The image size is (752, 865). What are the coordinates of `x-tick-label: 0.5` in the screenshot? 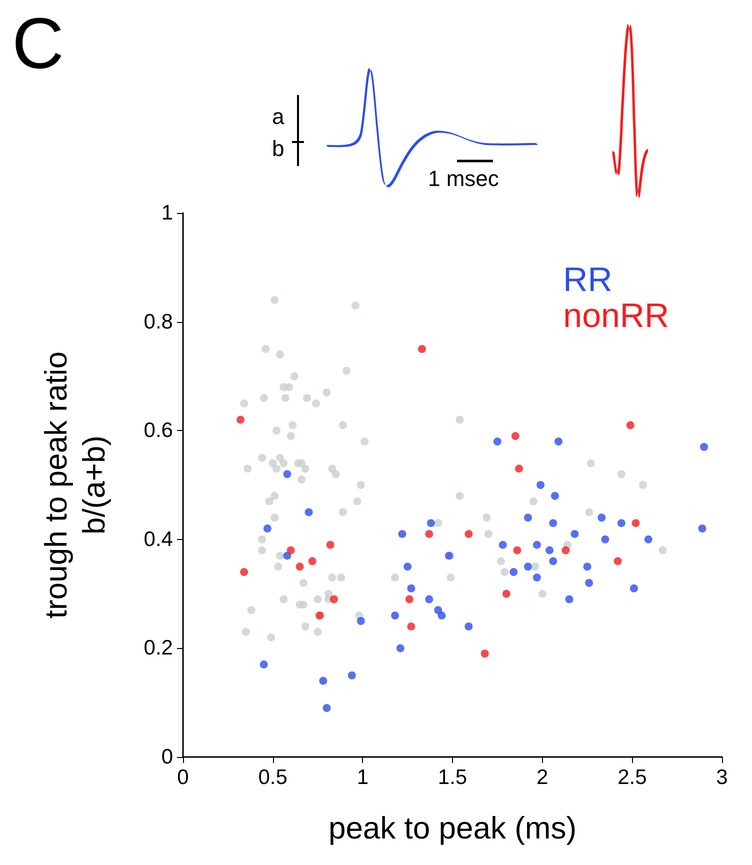 It's located at (273, 777).